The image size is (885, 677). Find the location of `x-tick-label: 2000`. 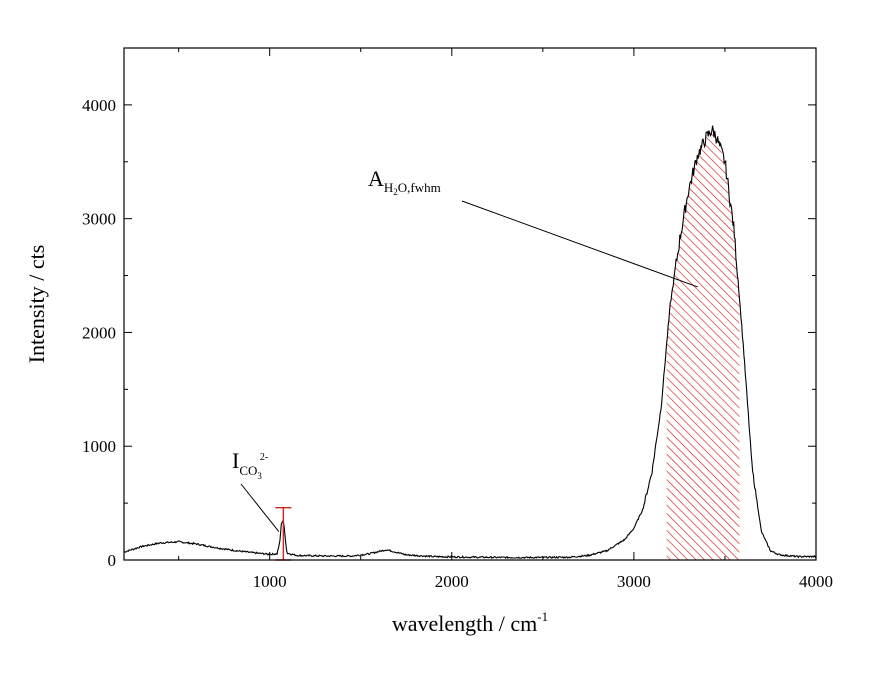

x-tick-label: 2000 is located at coordinates (452, 581).